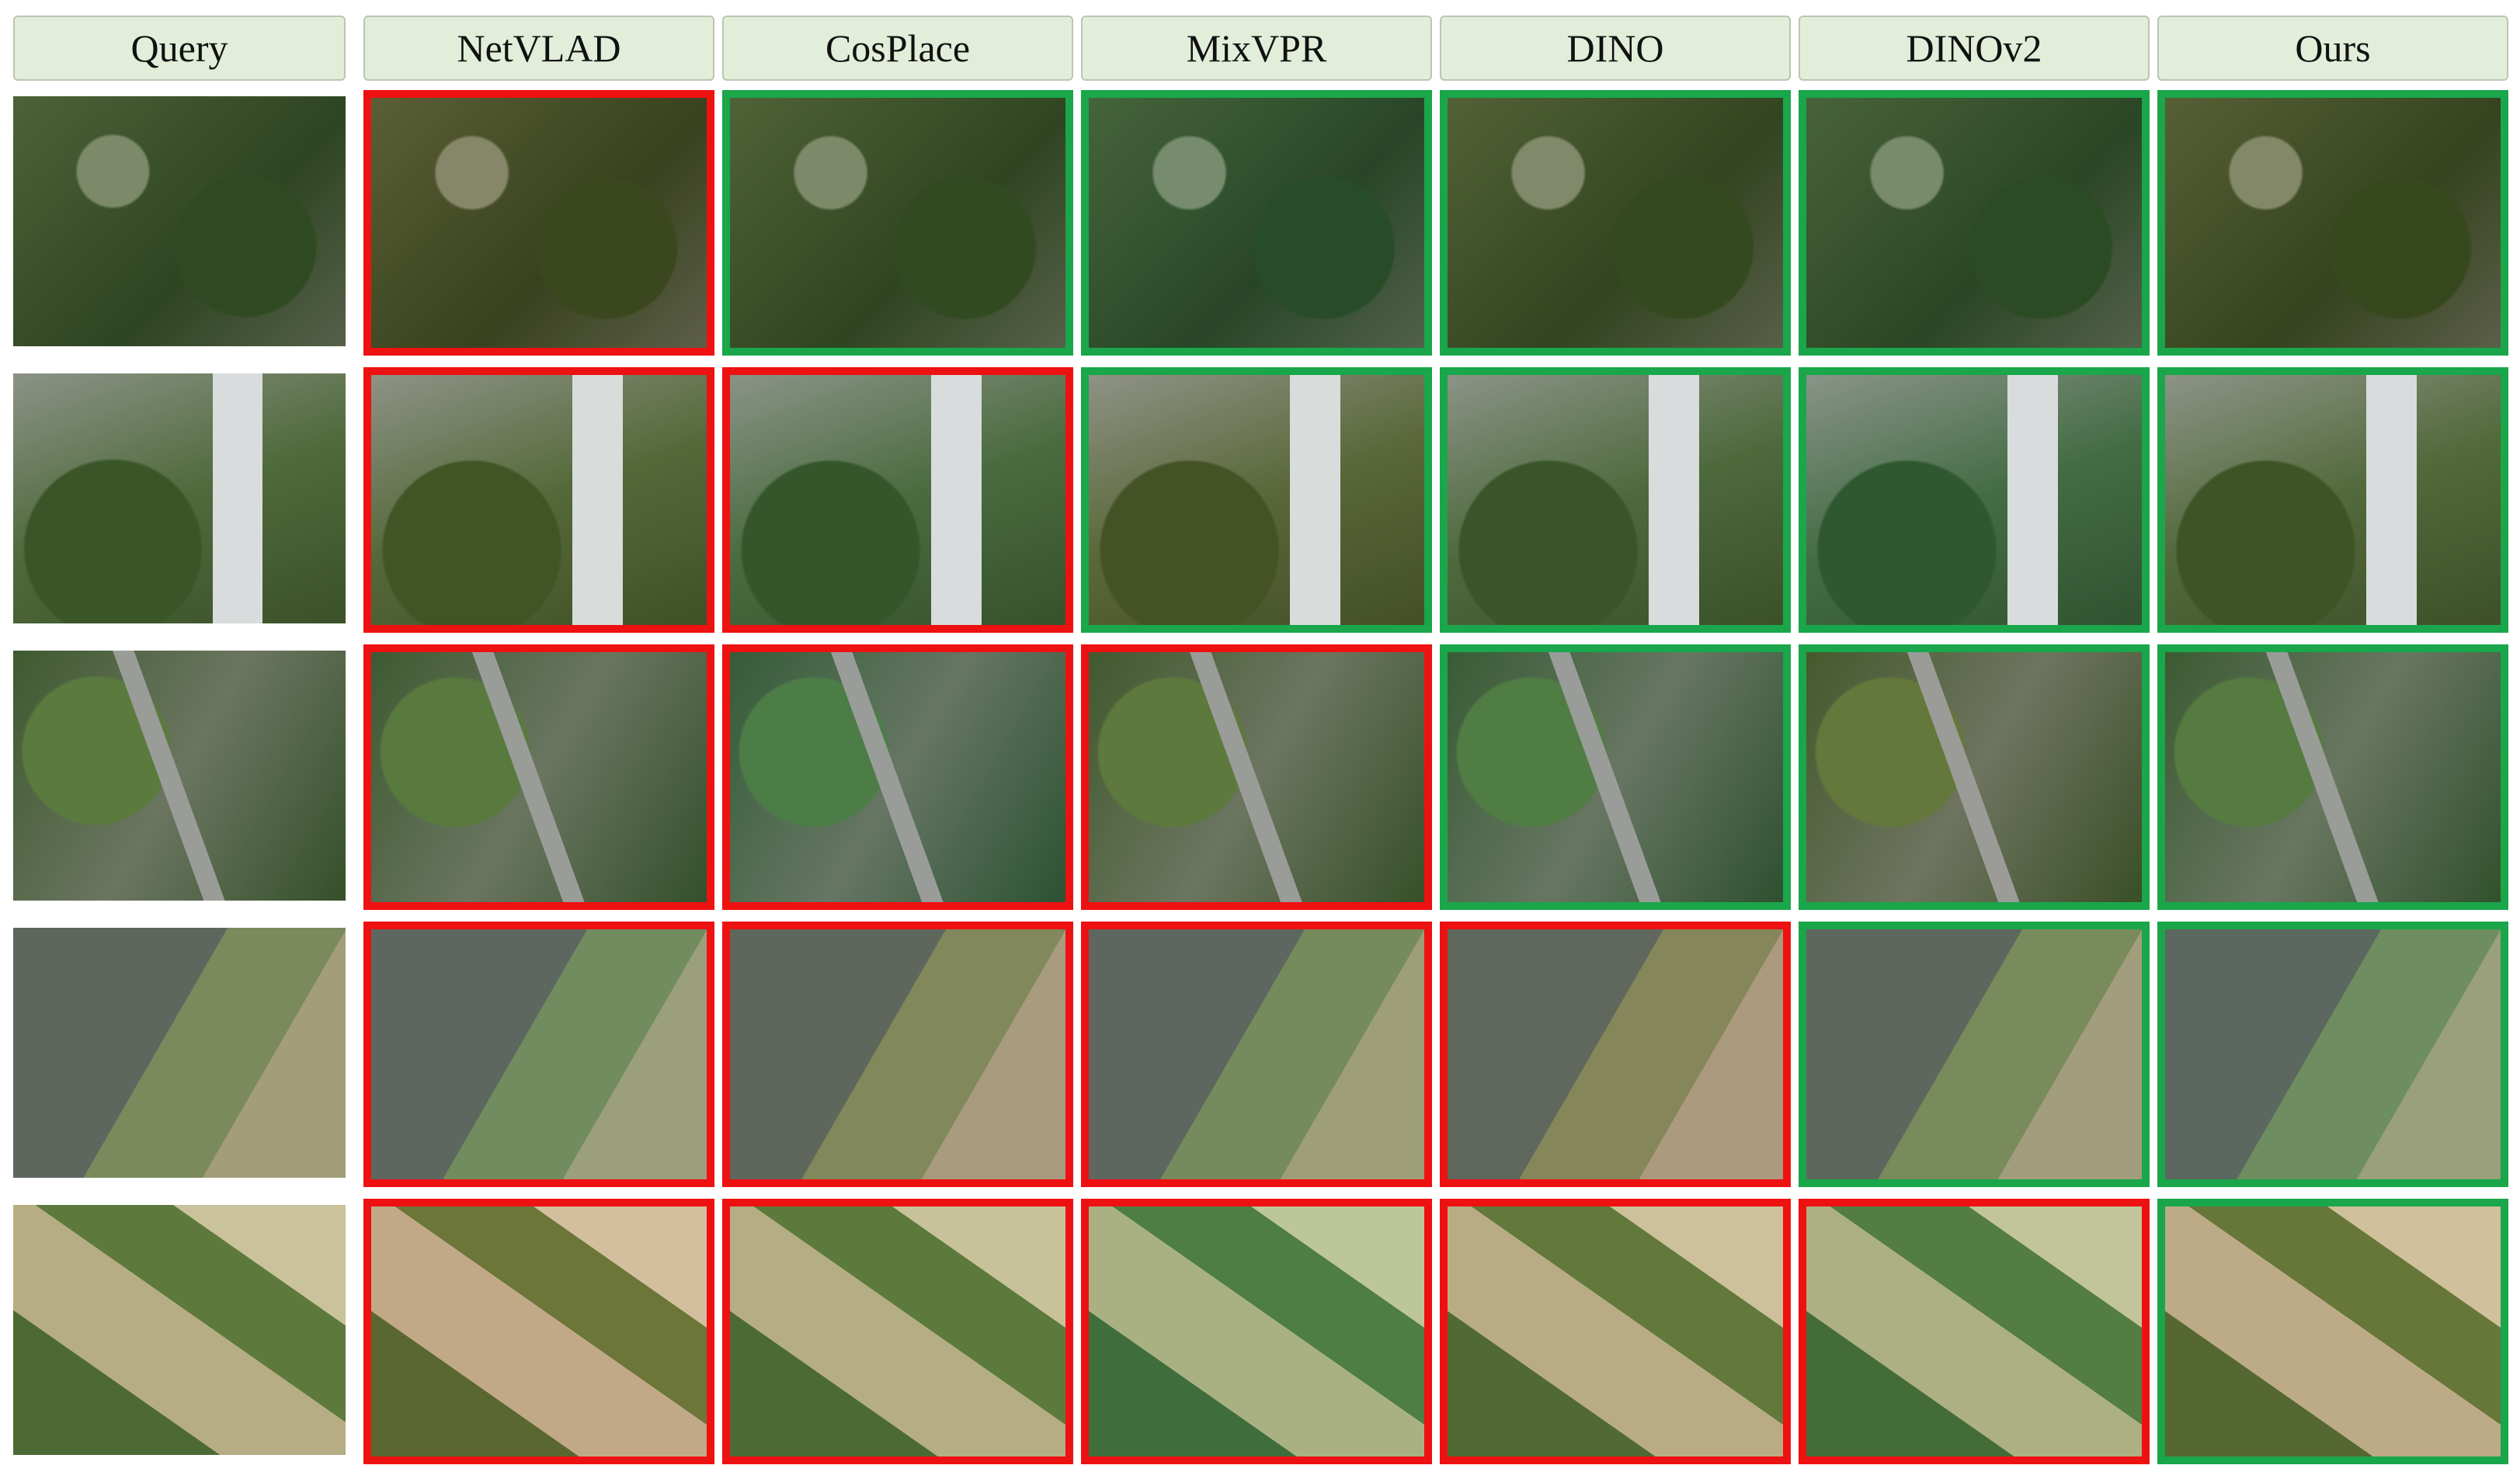 This screenshot has height=1479, width=2520. Describe the element at coordinates (1615, 48) in the screenshot. I see `column-header: DINO` at that location.